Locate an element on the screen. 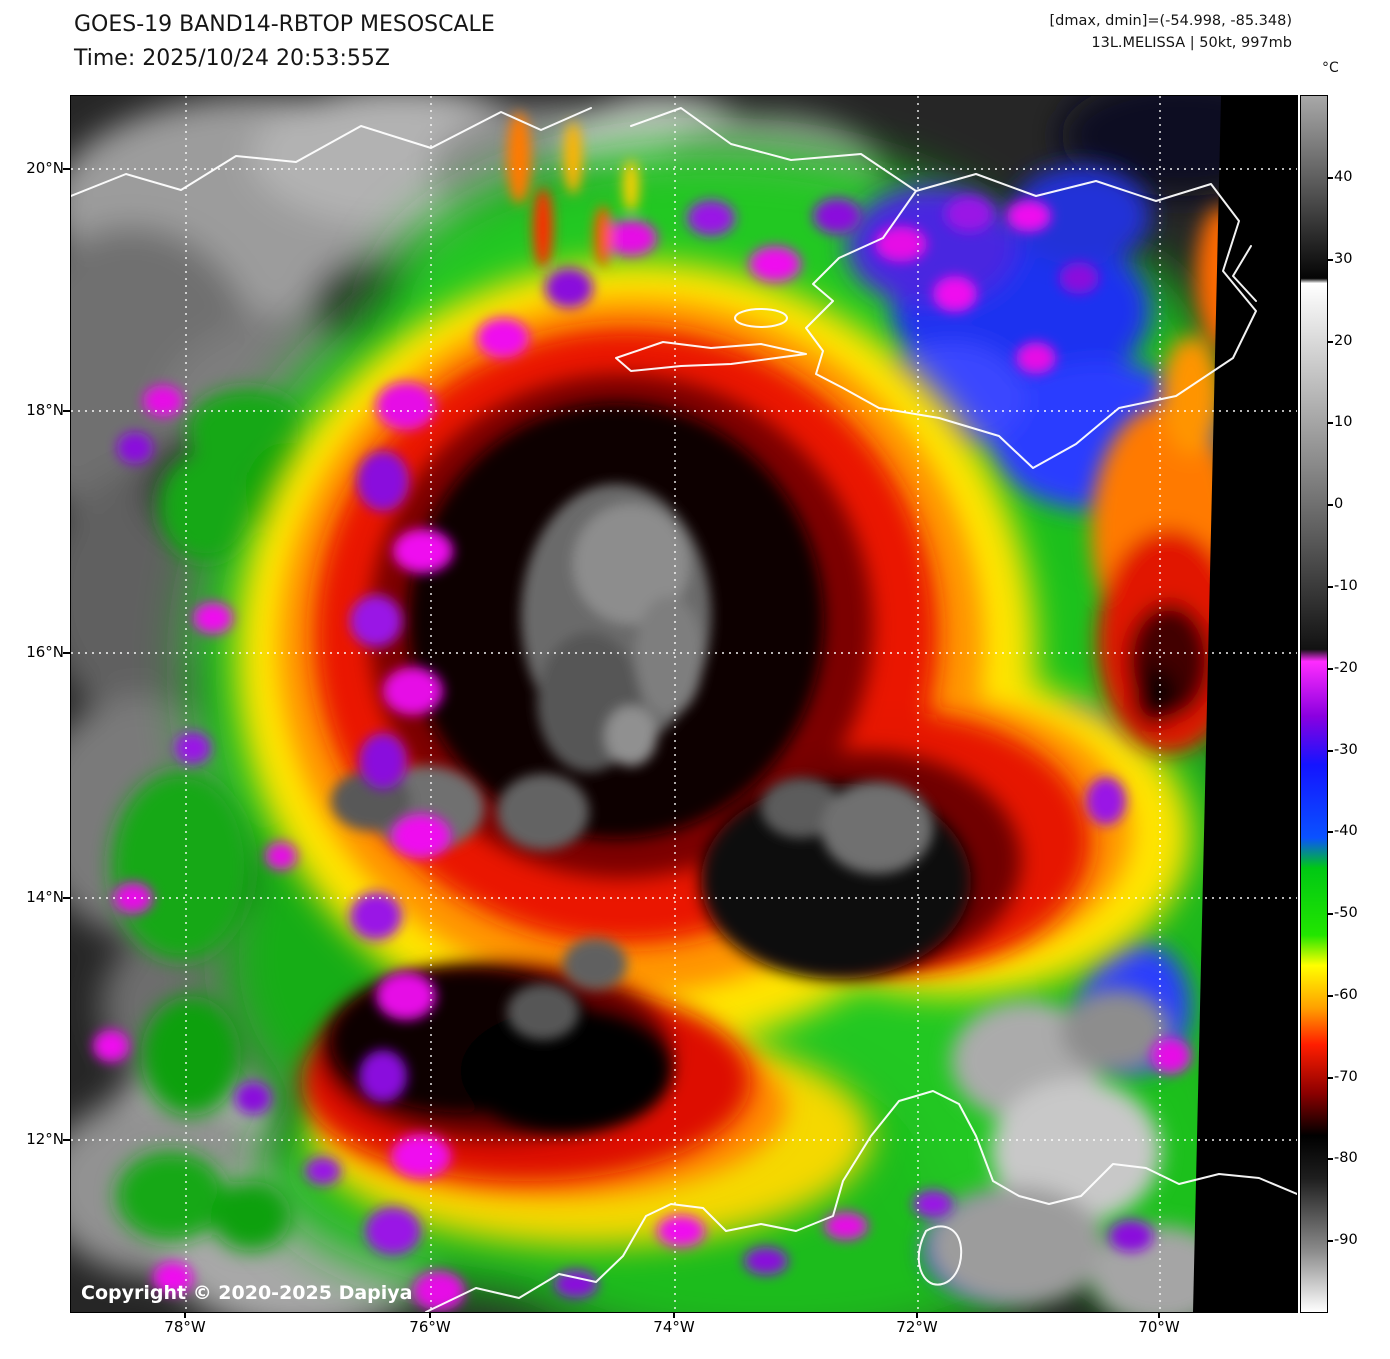 This screenshot has height=1359, width=1390. colorbar-tick-label: 10 is located at coordinates (1343, 422).